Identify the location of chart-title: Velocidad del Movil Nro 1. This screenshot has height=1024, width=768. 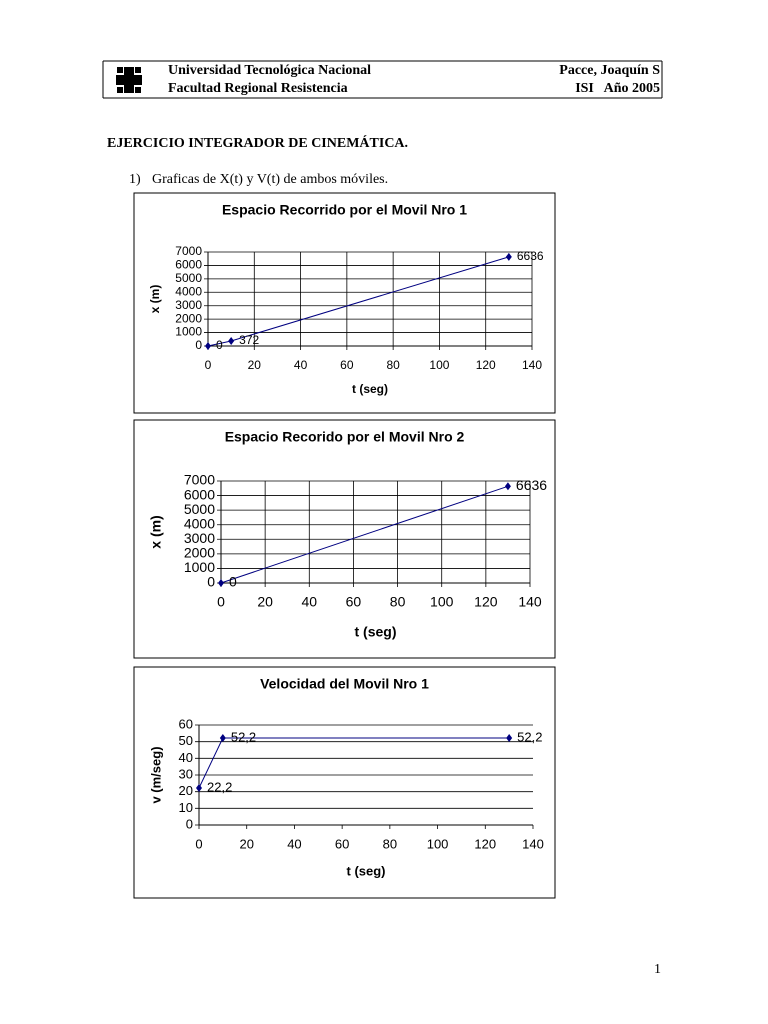
(344, 684).